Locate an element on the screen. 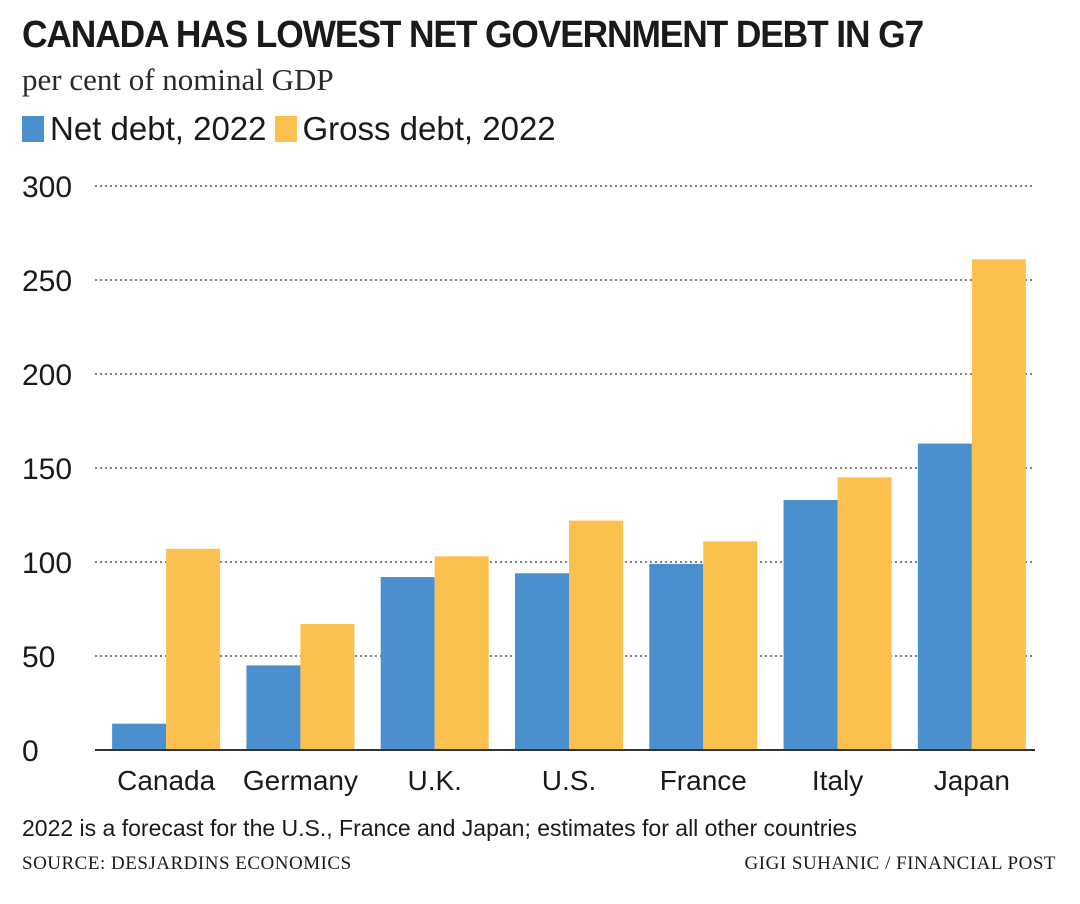 The width and height of the screenshot is (1080, 904). y-tick-label-300: 300 is located at coordinates (47, 187).